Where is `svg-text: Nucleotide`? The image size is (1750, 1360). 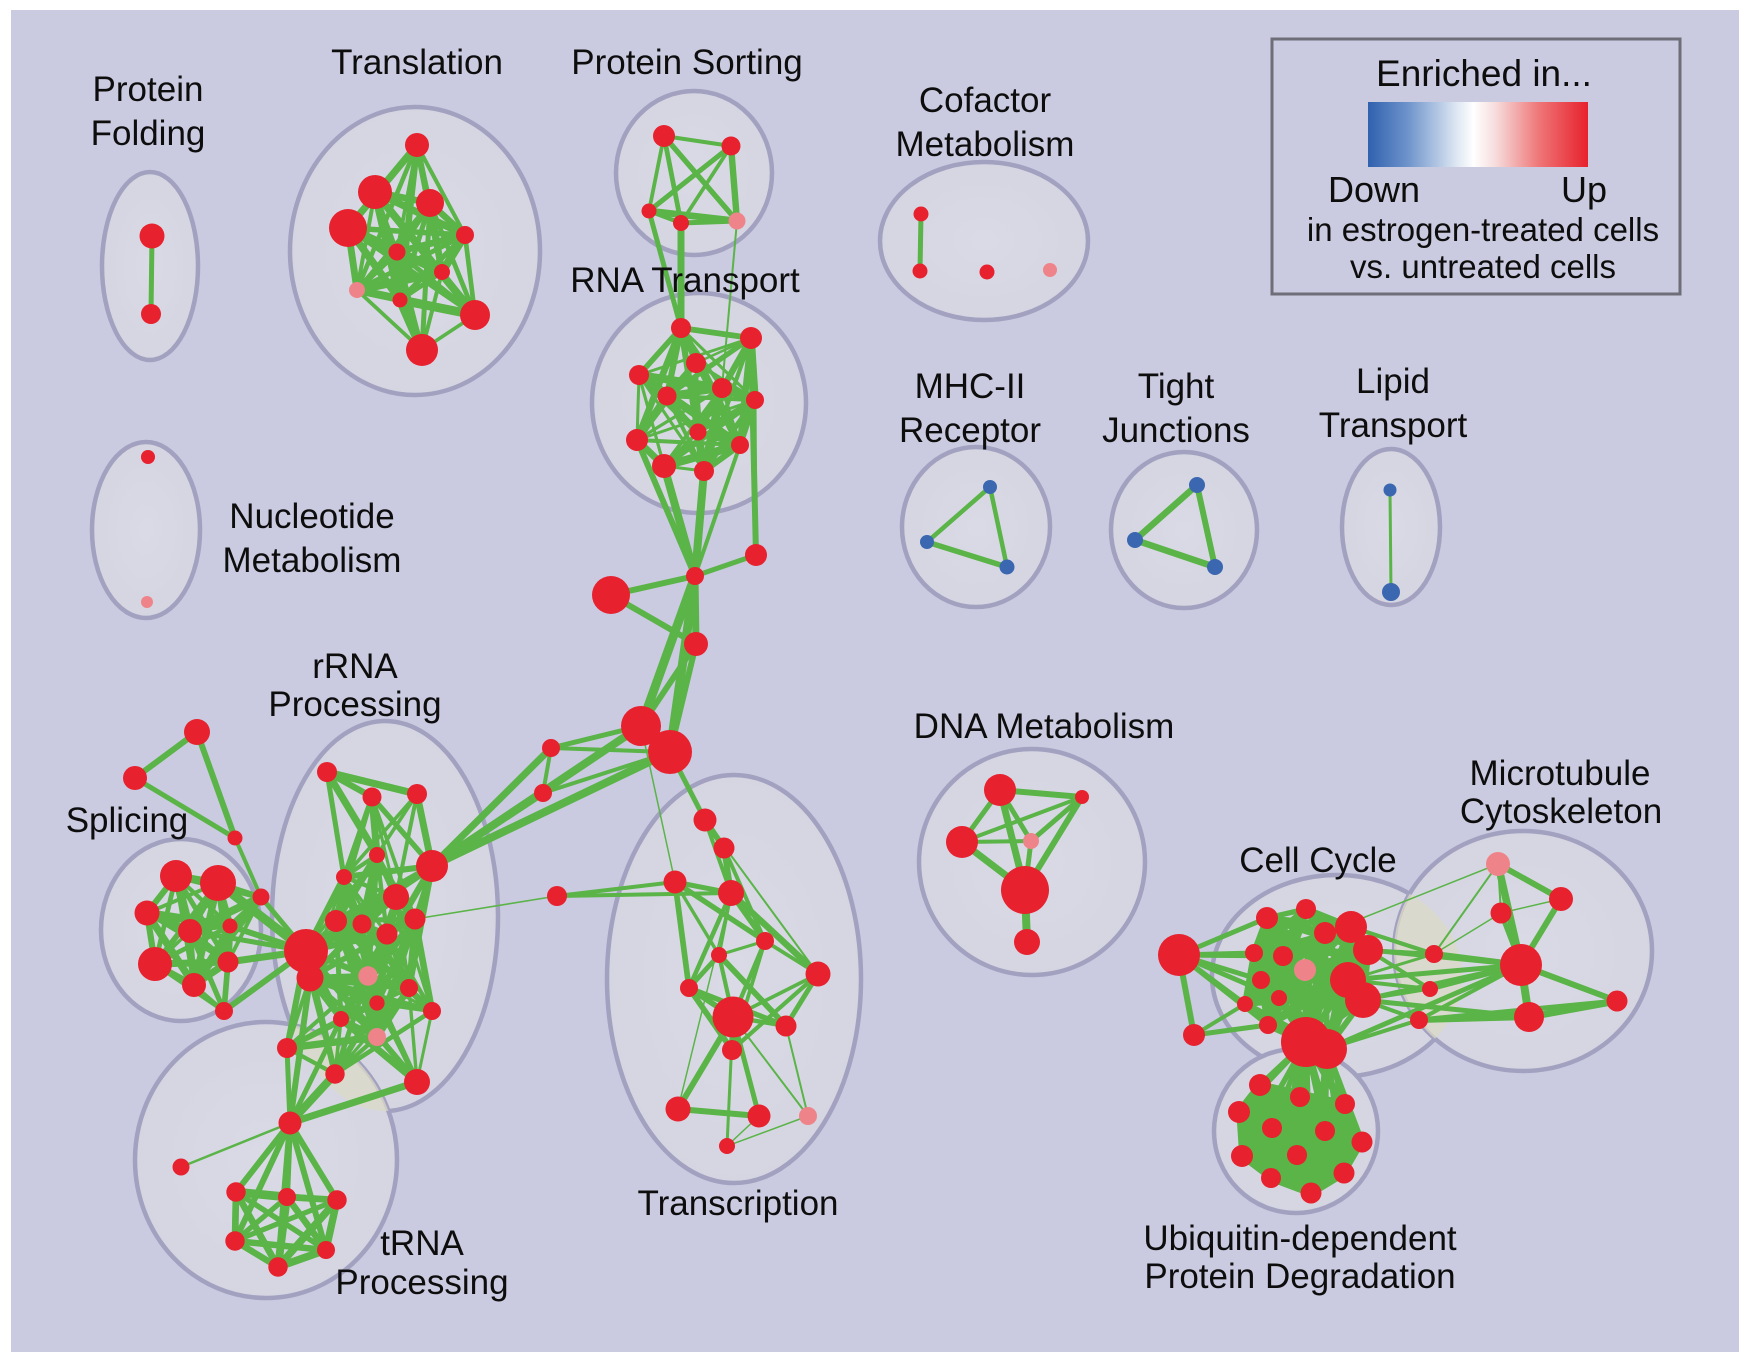 svg-text: Nucleotide is located at coordinates (311, 516).